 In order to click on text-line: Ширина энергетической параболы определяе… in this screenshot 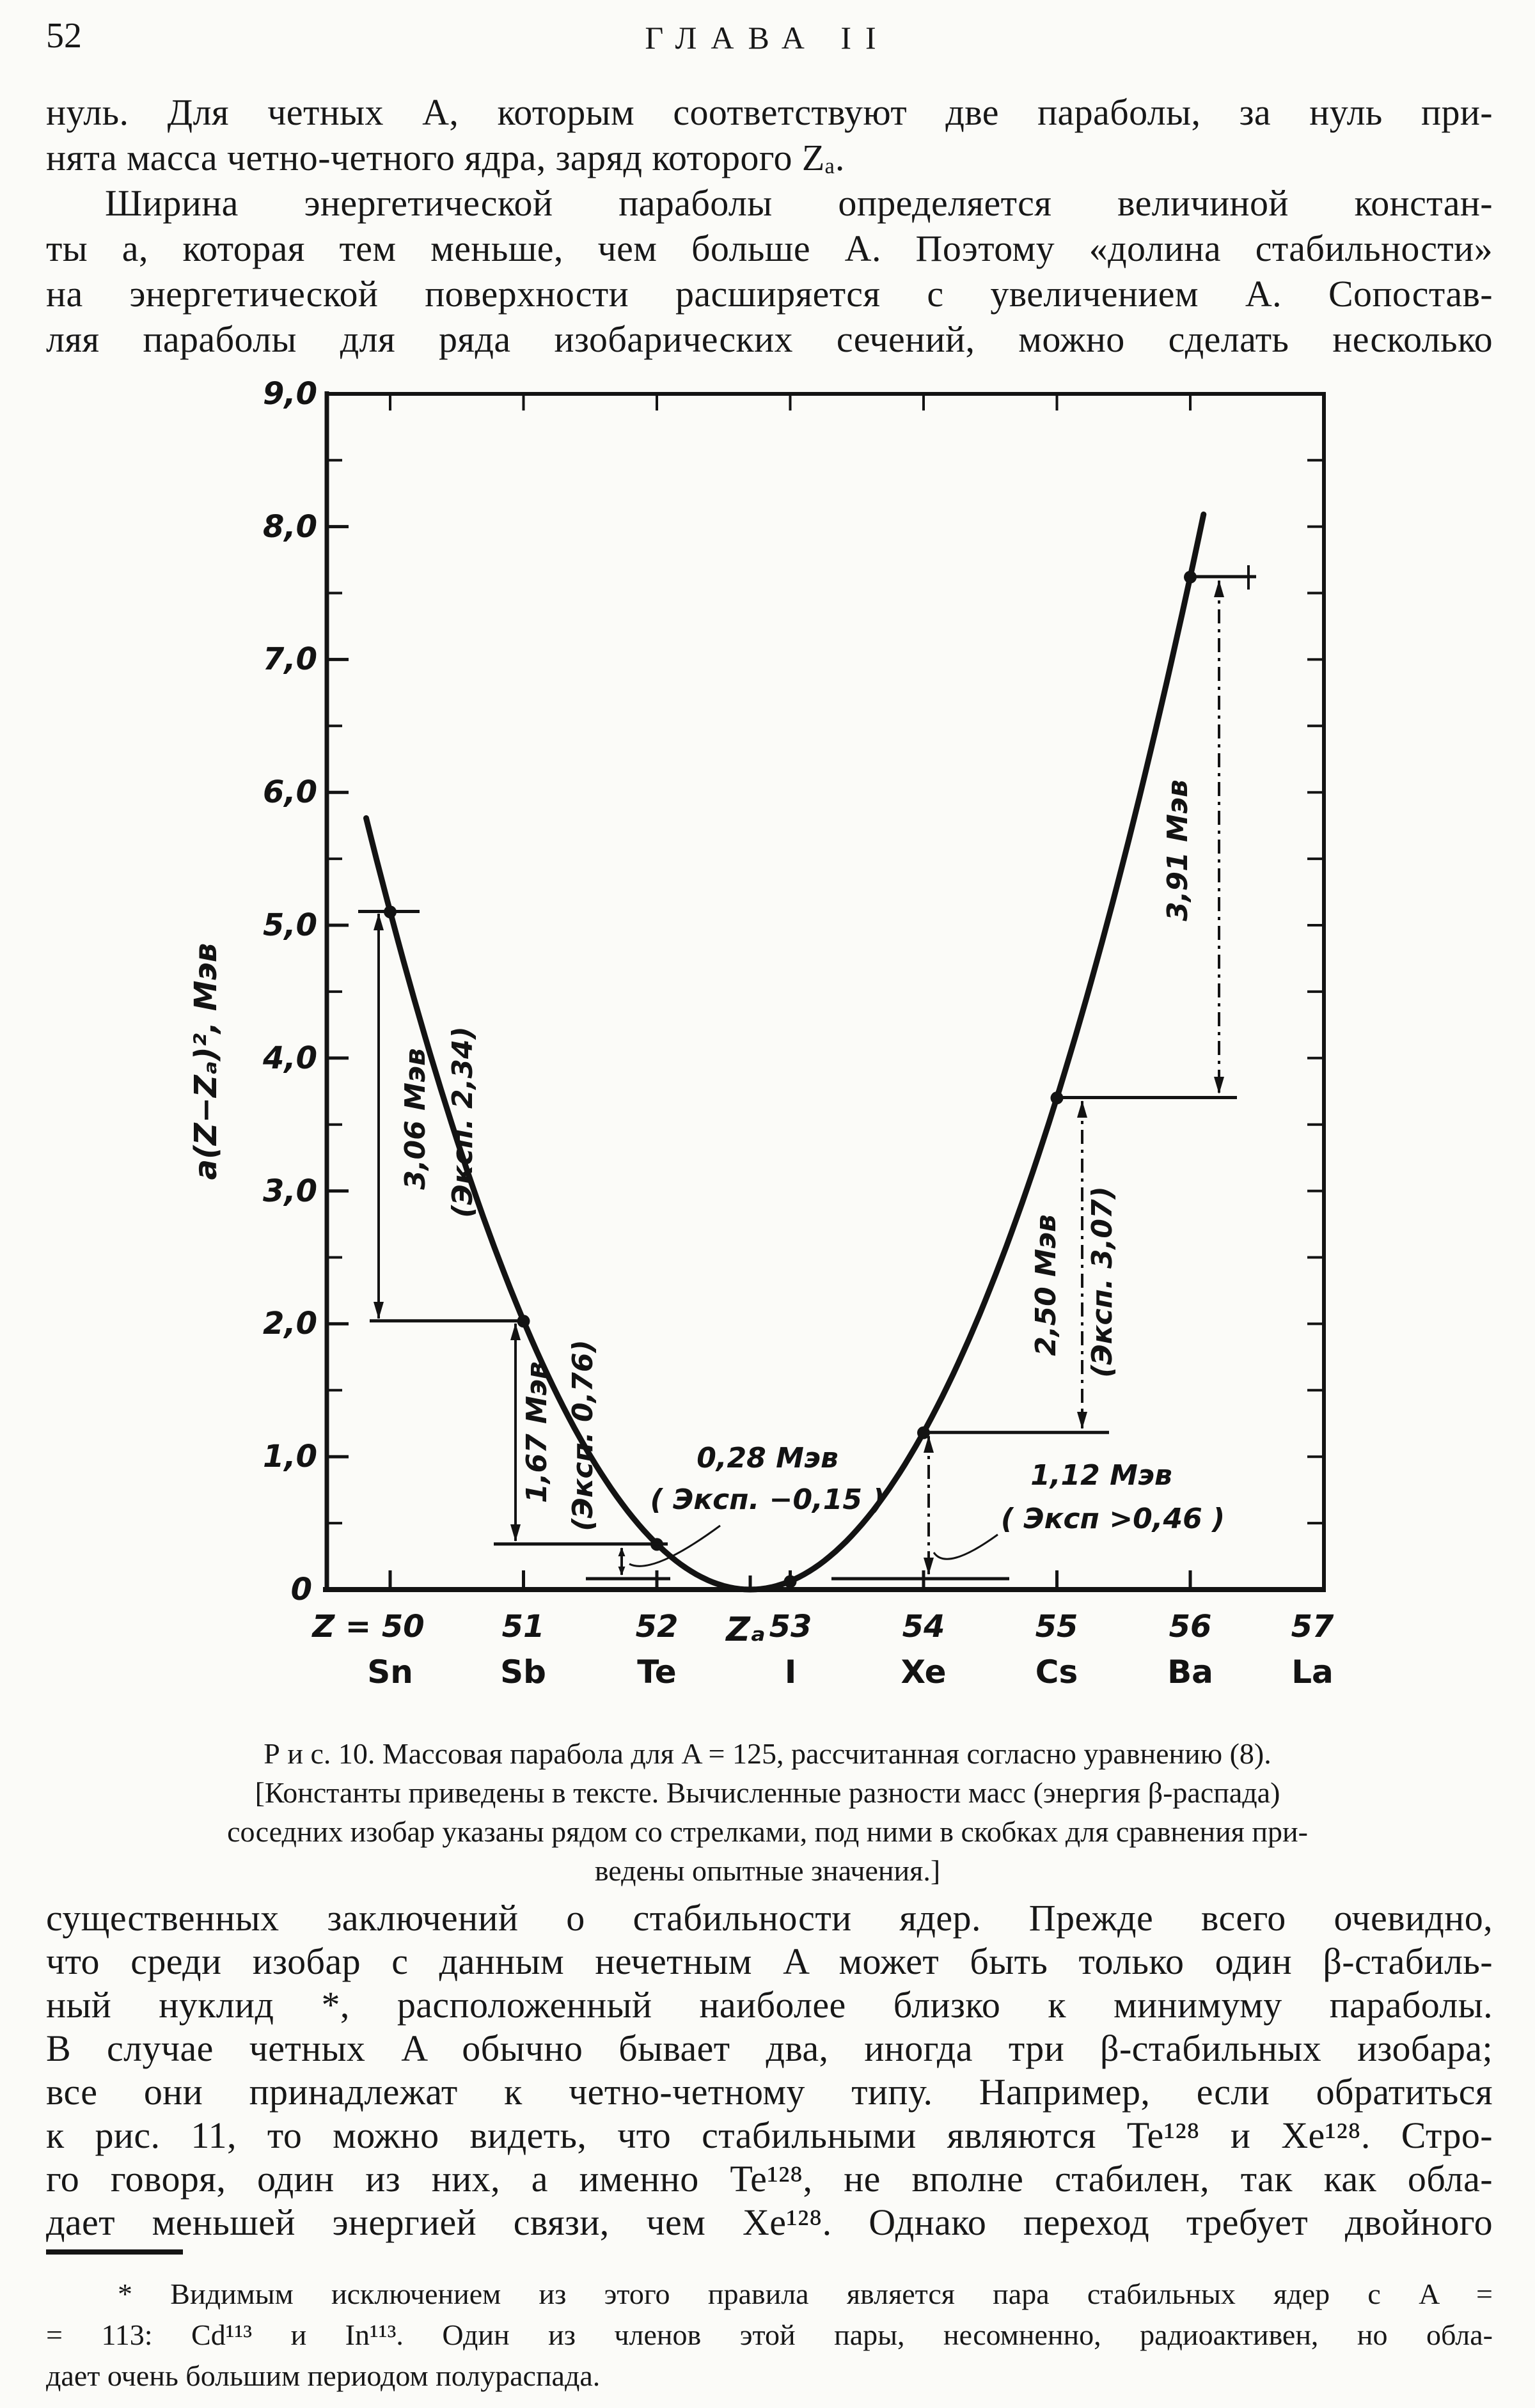, I will do `click(799, 203)`.